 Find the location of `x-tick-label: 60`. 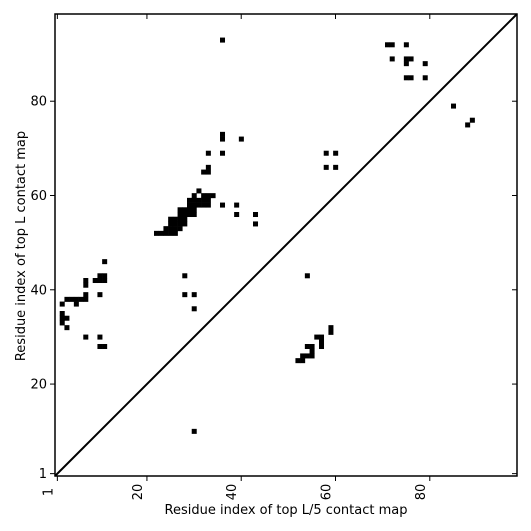

x-tick-label: 60 is located at coordinates (327, 492).